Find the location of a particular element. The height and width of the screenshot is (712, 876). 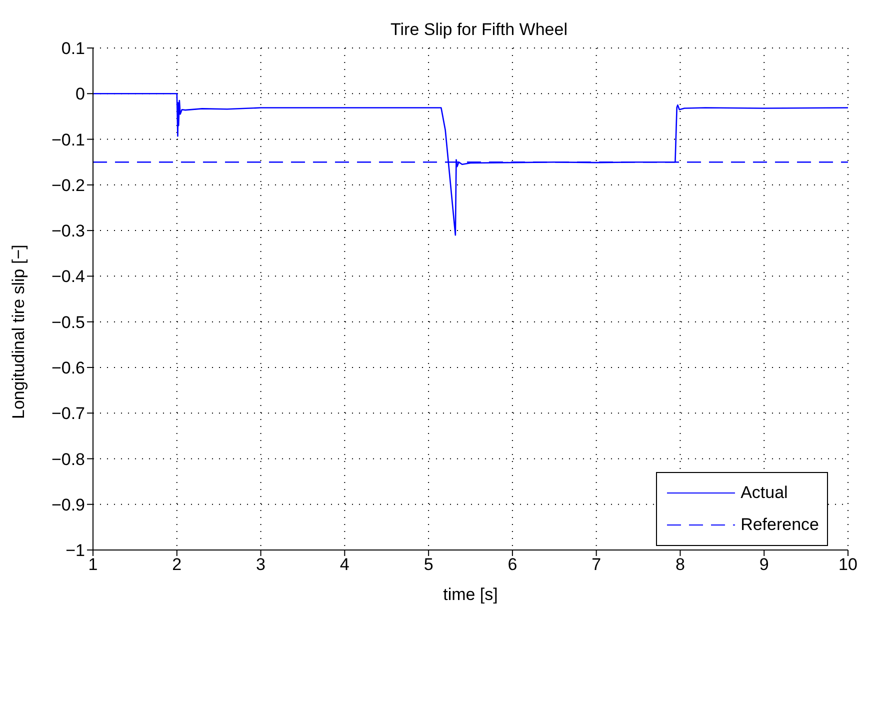

y-tick-label: −0.5 is located at coordinates (68, 322).